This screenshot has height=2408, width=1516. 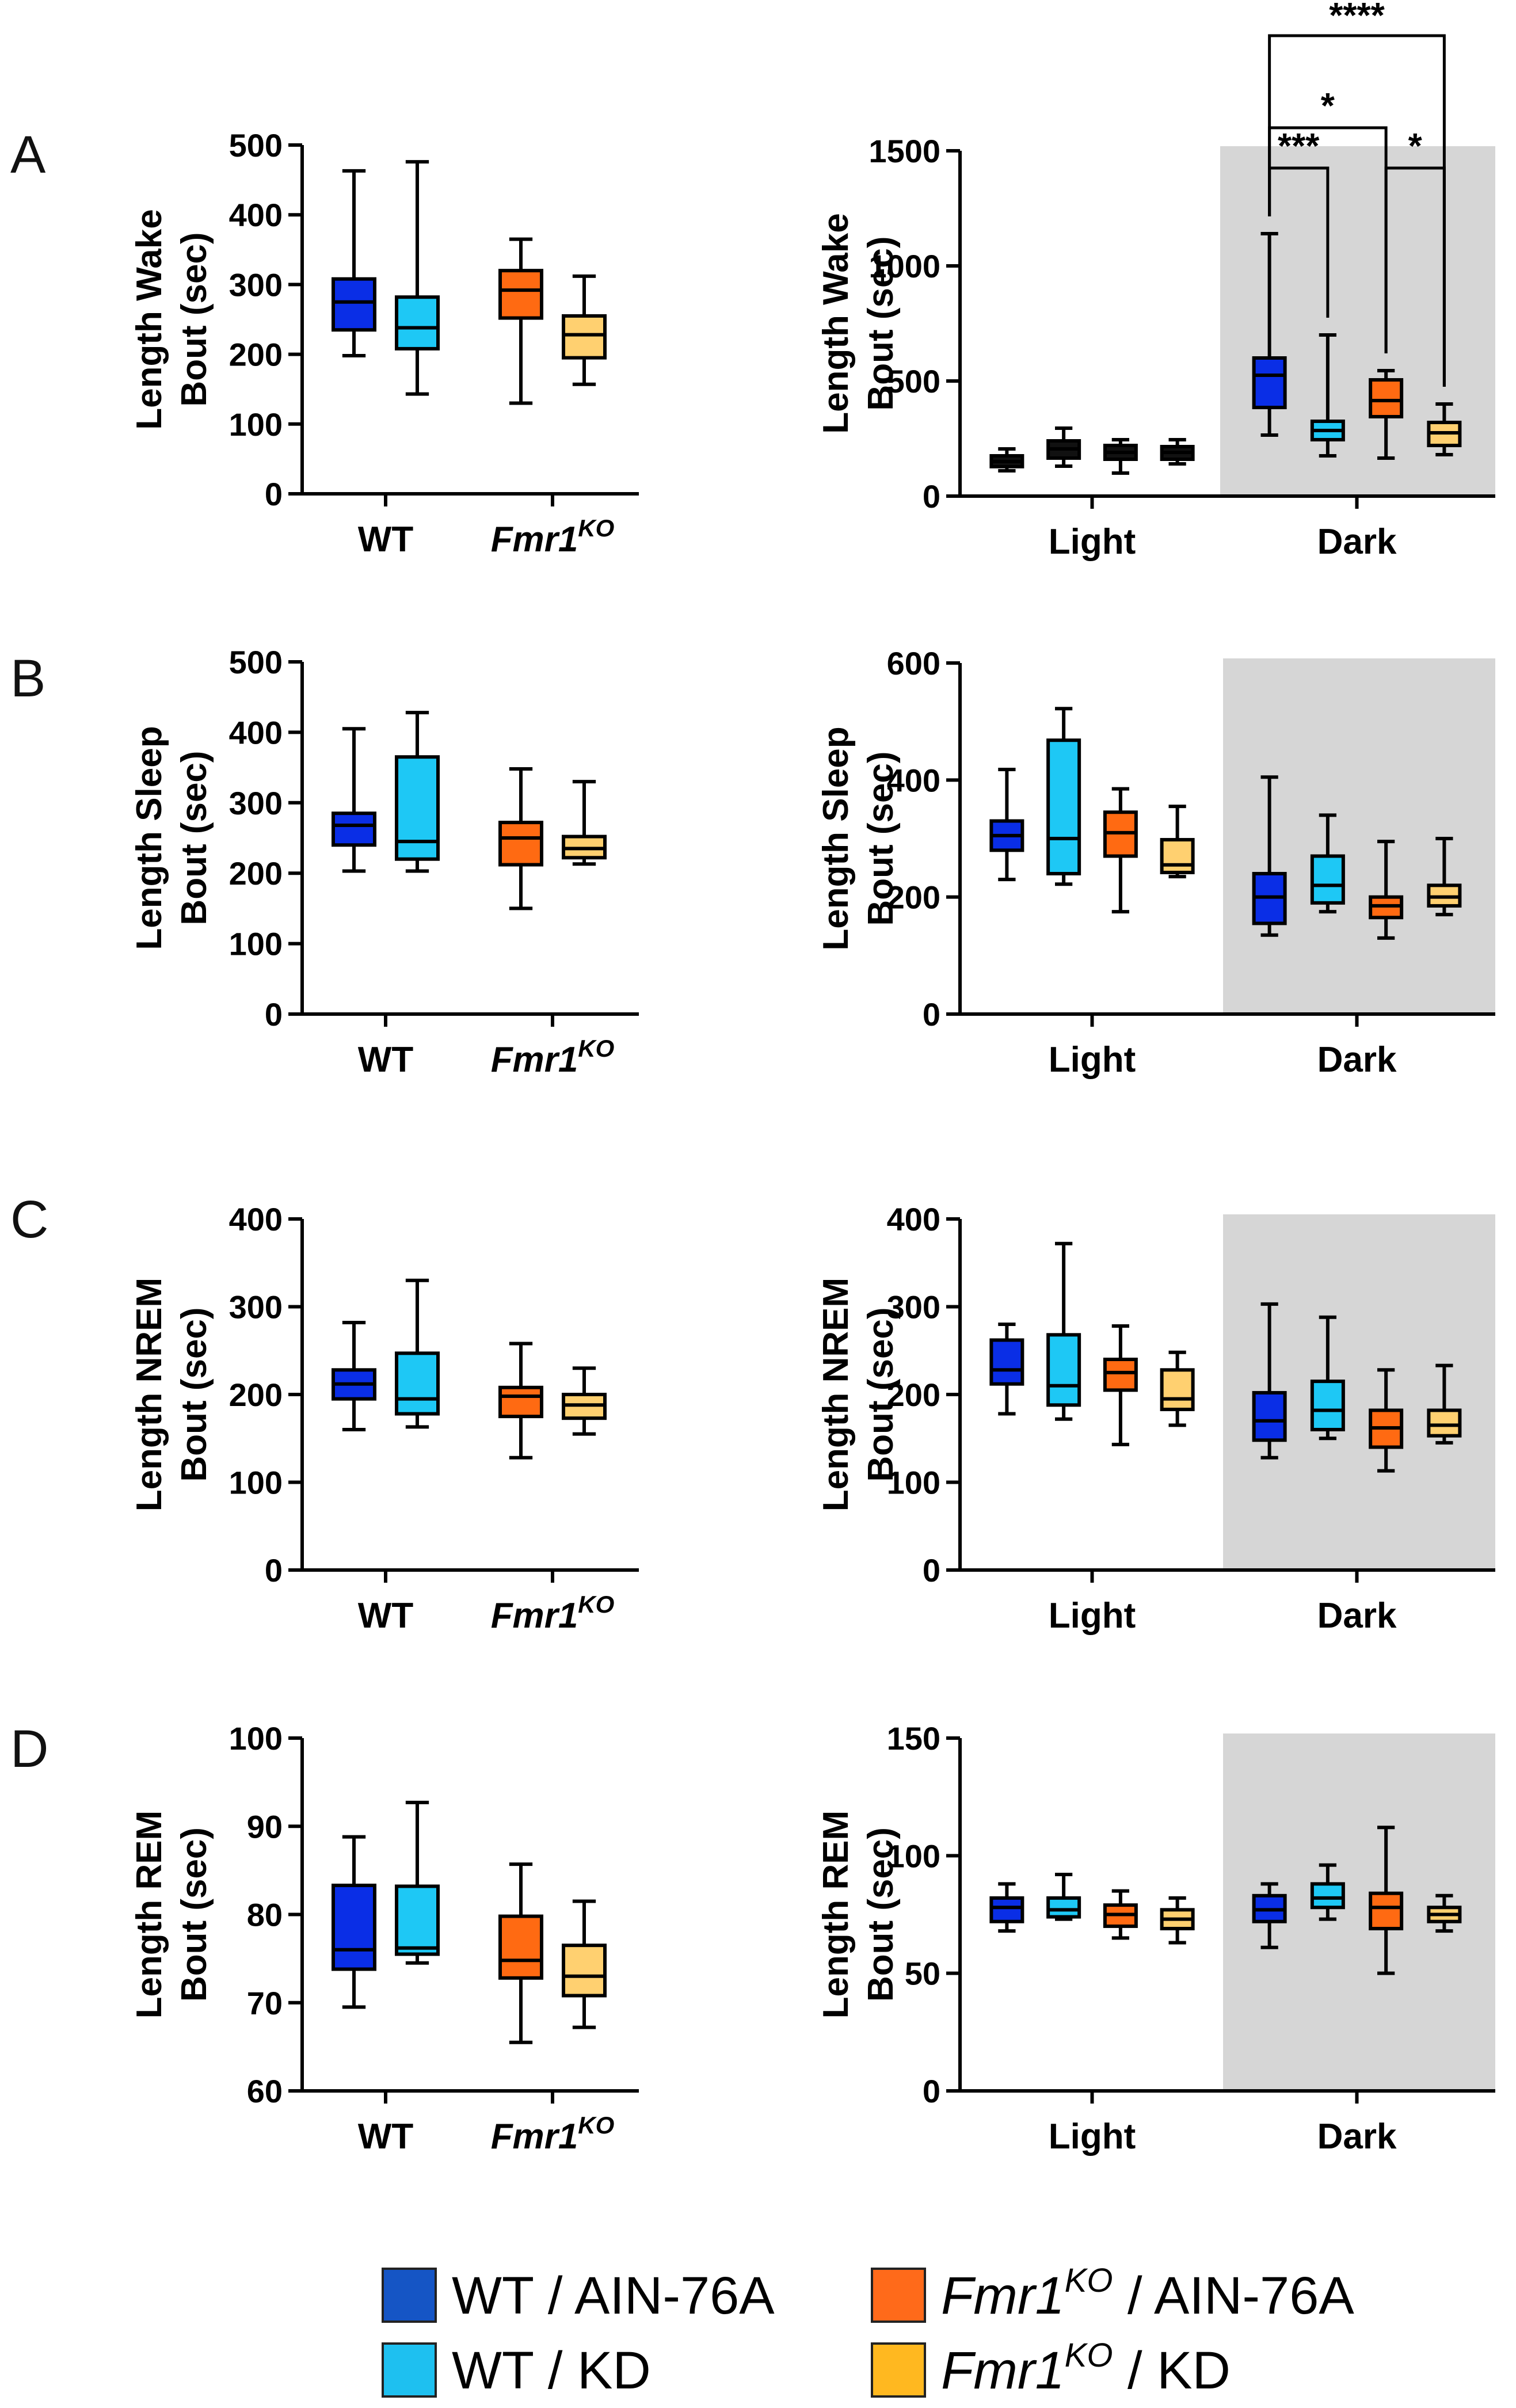 I want to click on panel-letter-d: D, so click(x=29, y=1749).